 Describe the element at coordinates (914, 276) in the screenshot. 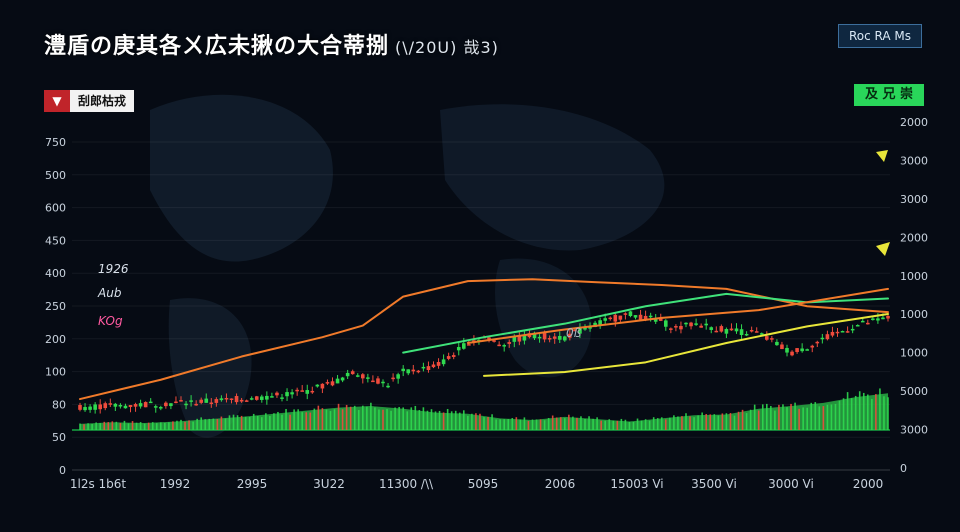

I see `right-y-tick-label: 1000` at that location.